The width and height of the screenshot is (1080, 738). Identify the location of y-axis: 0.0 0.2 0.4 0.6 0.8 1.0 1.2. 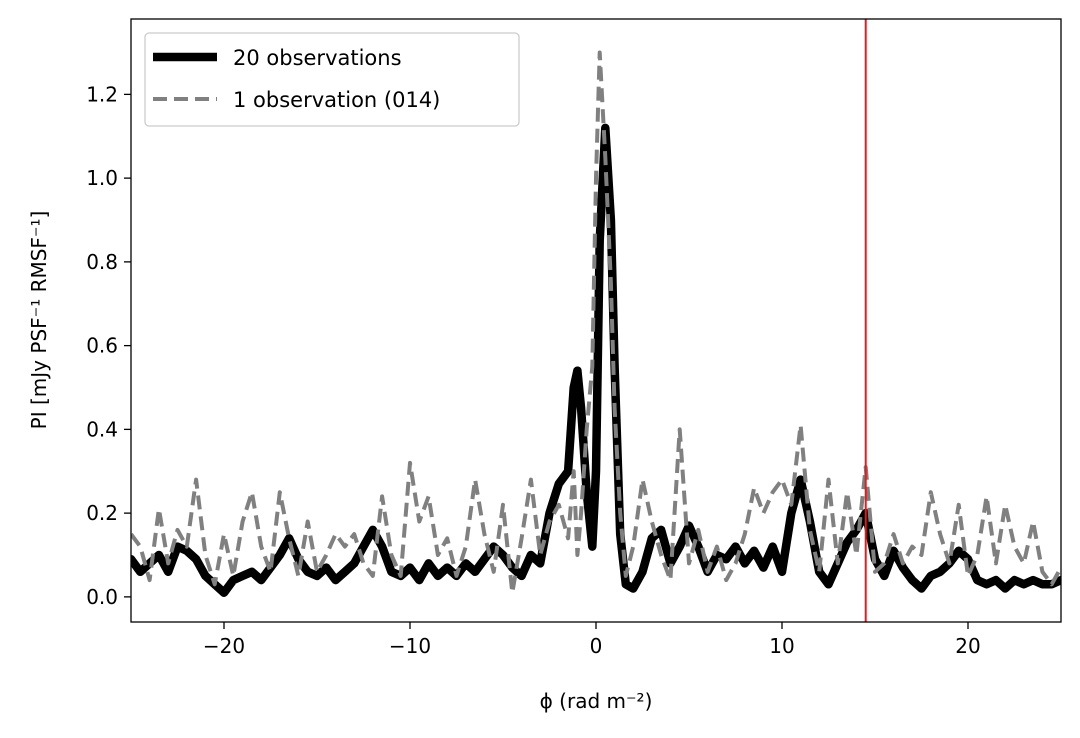
(108, 345).